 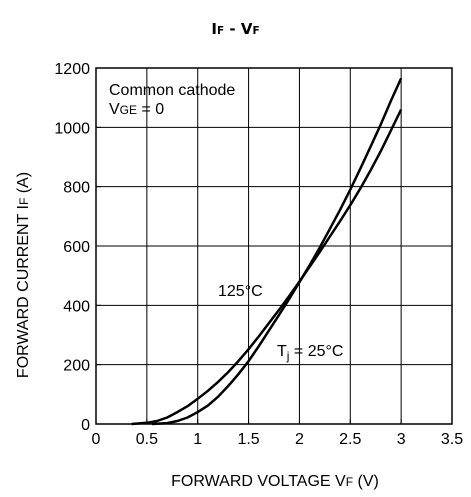 What do you see at coordinates (85, 425) in the screenshot?
I see `y-tick-label: 0` at bounding box center [85, 425].